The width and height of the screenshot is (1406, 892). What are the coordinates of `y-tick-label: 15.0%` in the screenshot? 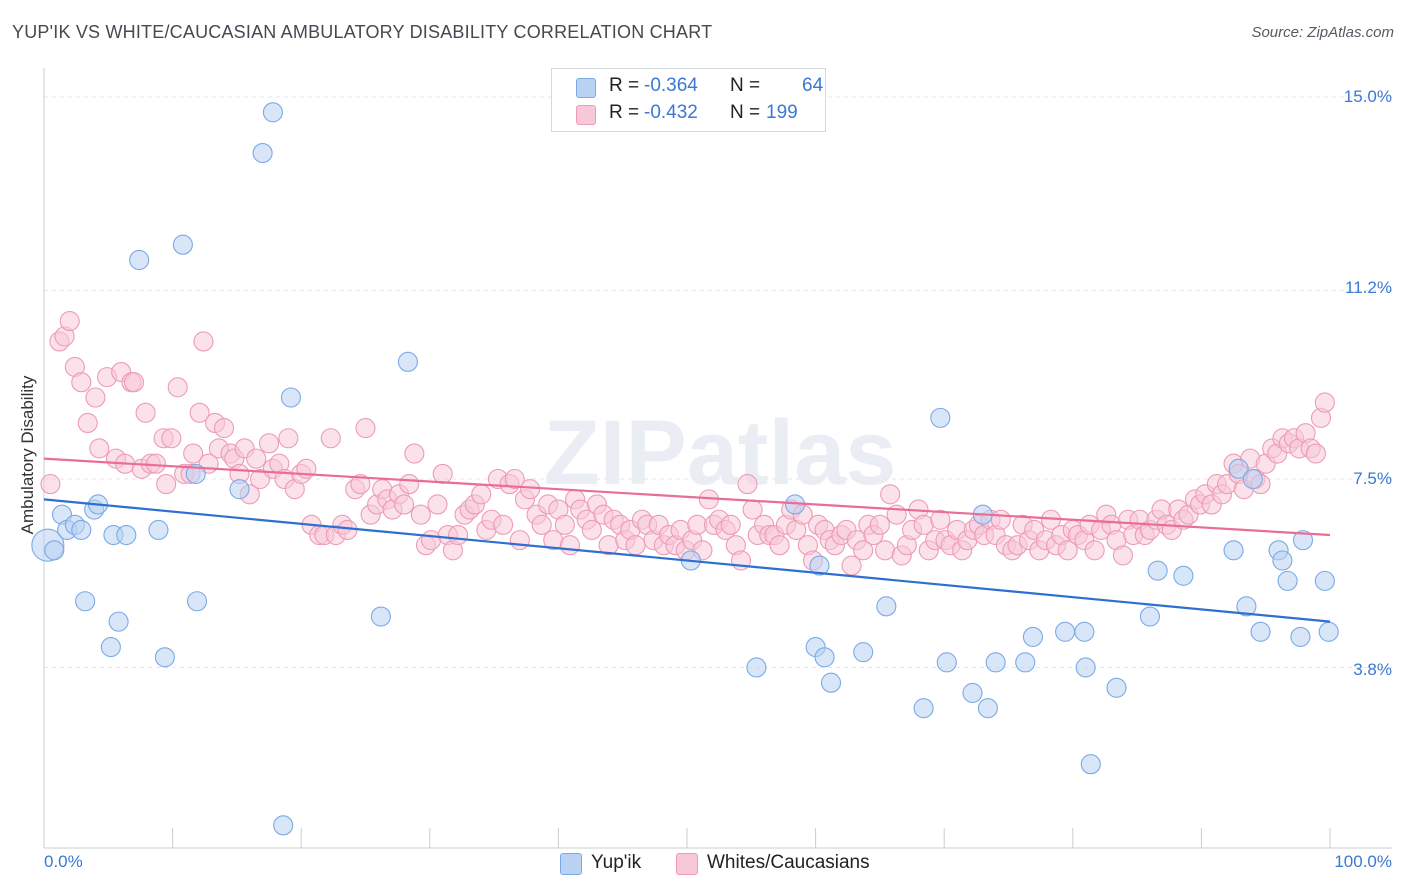 It's located at (1367, 96).